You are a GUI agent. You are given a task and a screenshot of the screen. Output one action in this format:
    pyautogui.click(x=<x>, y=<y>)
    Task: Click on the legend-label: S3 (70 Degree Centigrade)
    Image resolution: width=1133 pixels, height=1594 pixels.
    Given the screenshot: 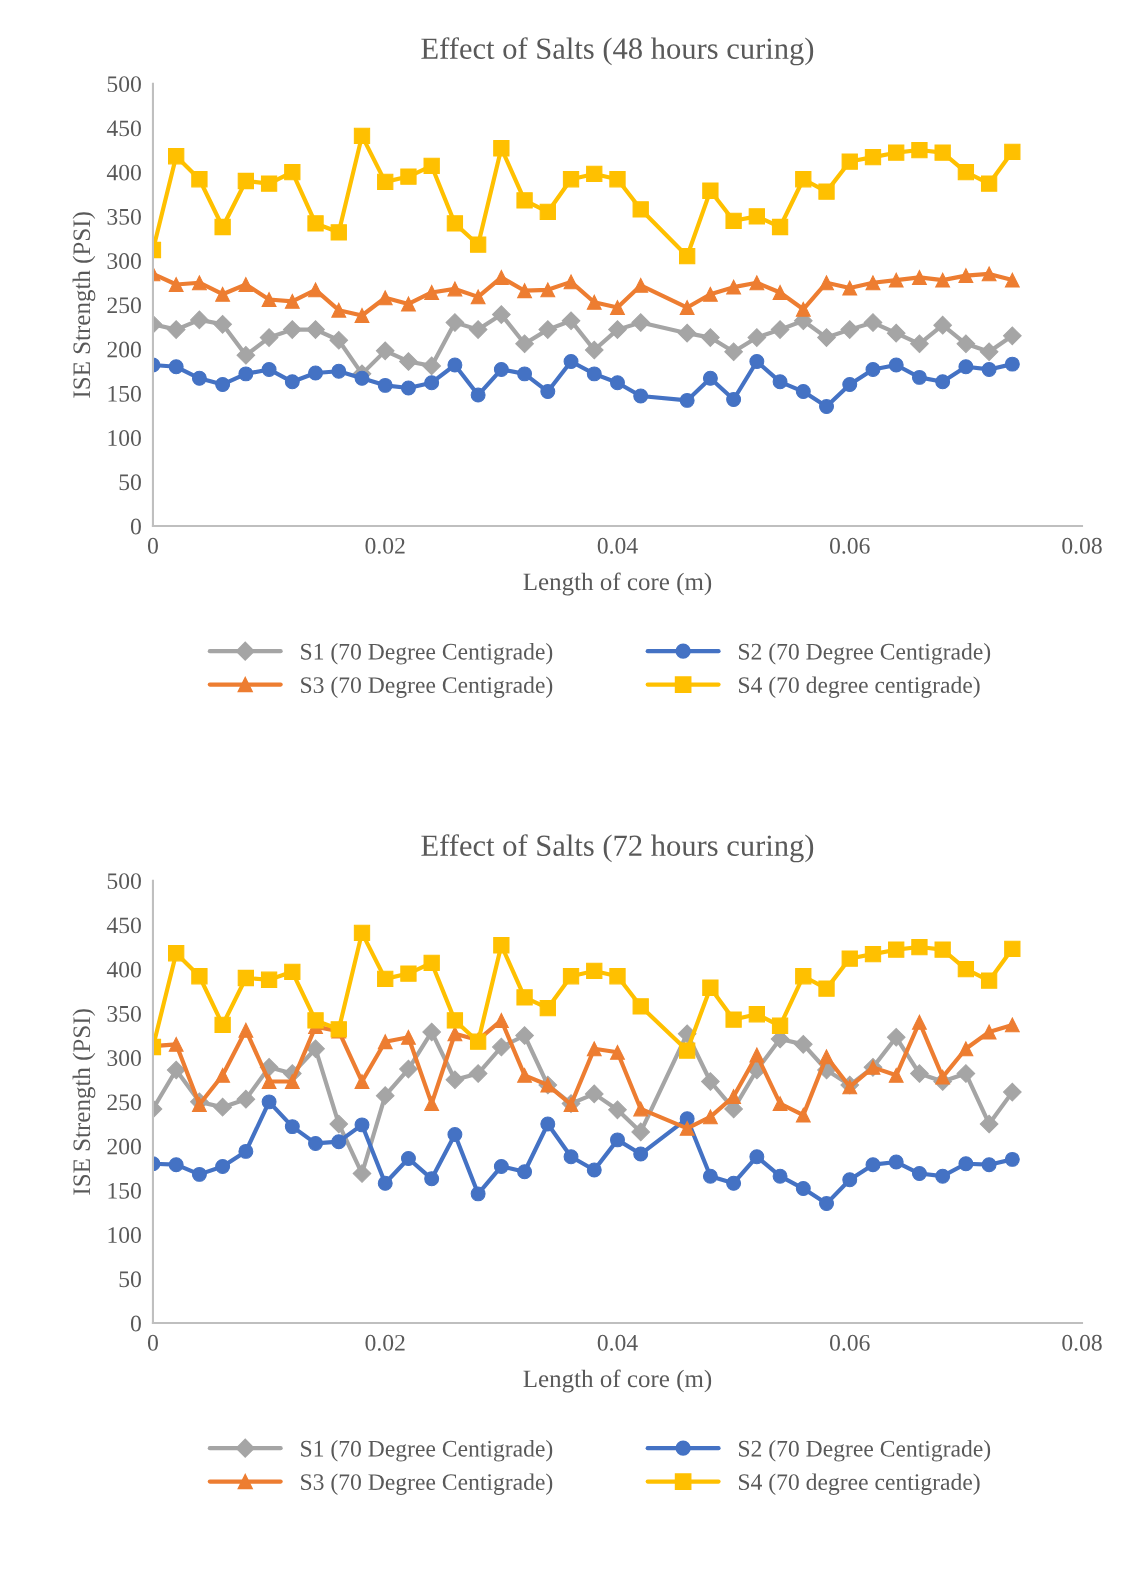 What is the action you would take?
    pyautogui.click(x=427, y=1484)
    